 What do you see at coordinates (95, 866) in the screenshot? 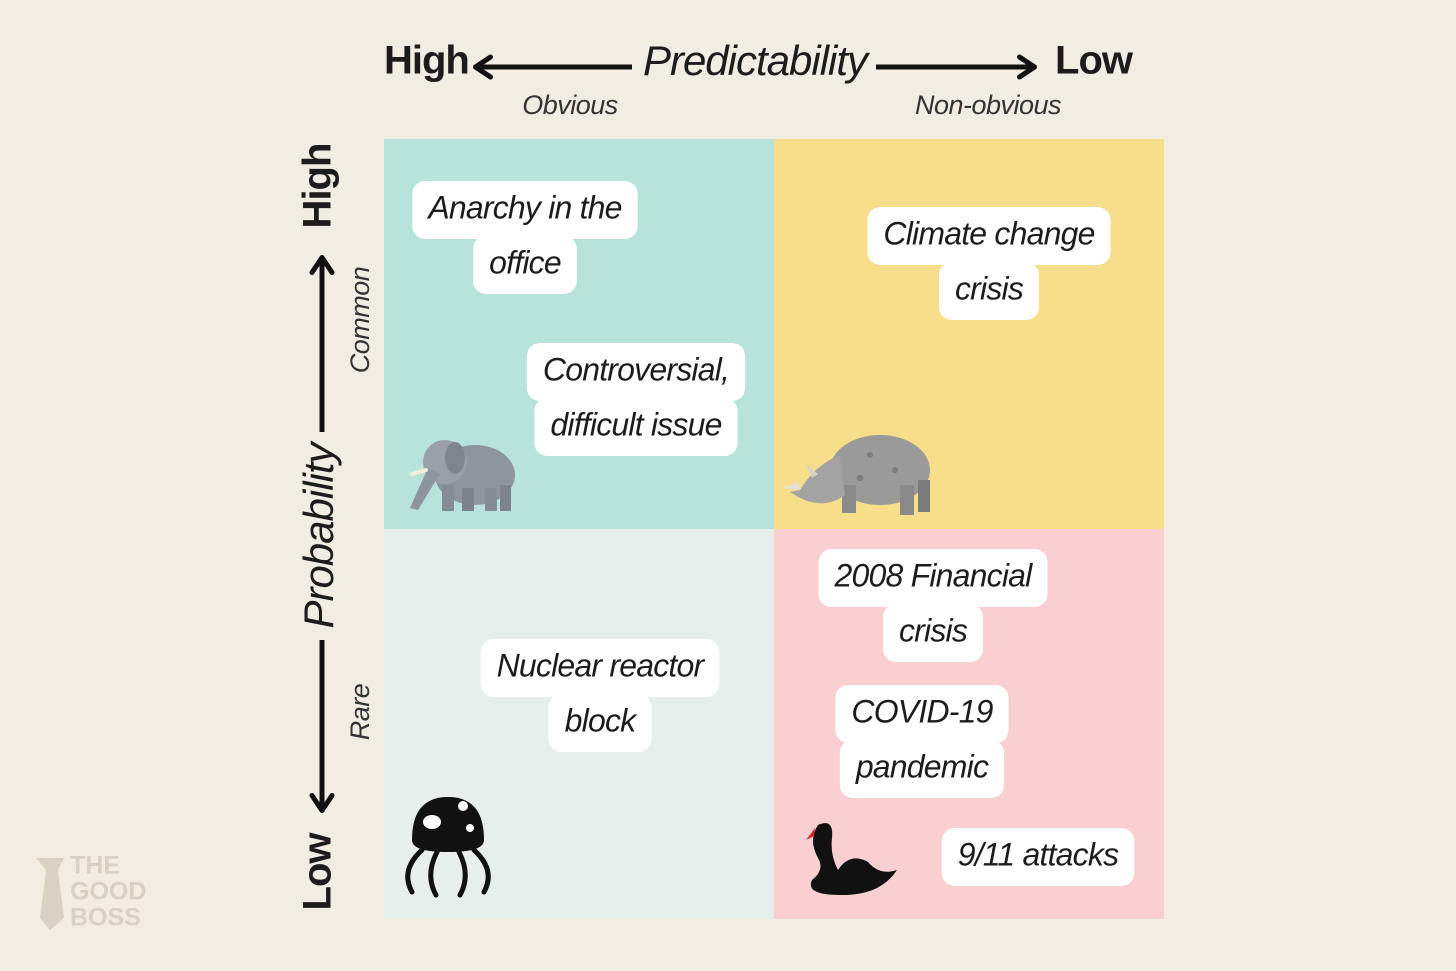
I see `logo-line: THE` at bounding box center [95, 866].